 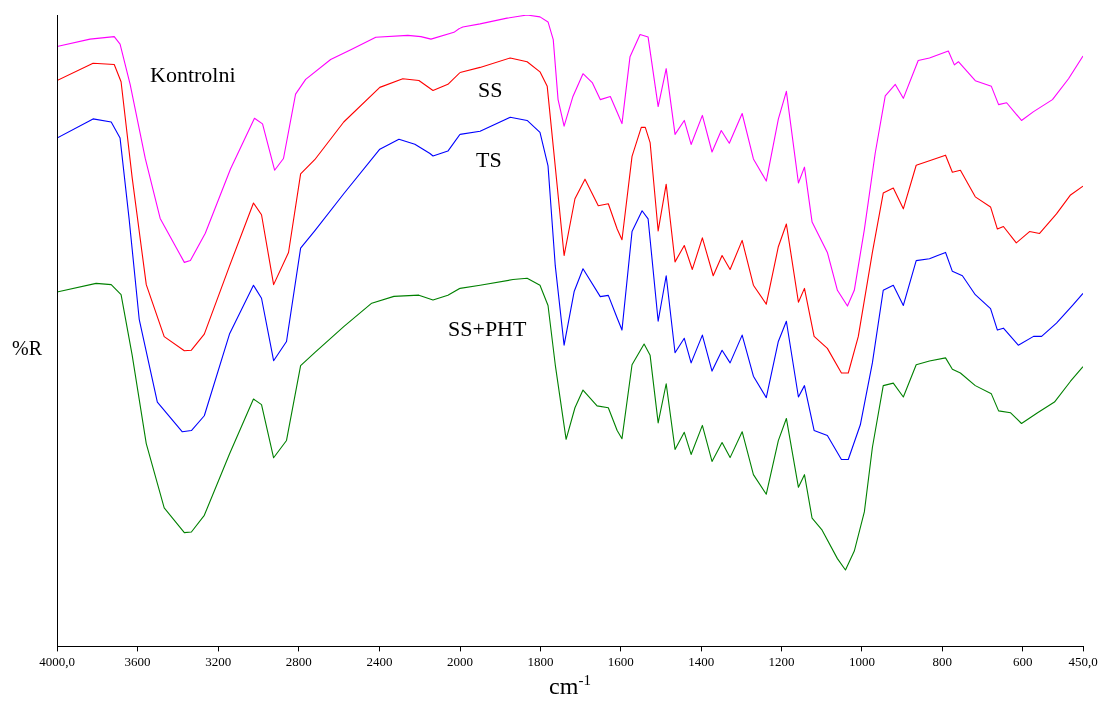 What do you see at coordinates (57, 661) in the screenshot?
I see `x-tick-label: 4000,0` at bounding box center [57, 661].